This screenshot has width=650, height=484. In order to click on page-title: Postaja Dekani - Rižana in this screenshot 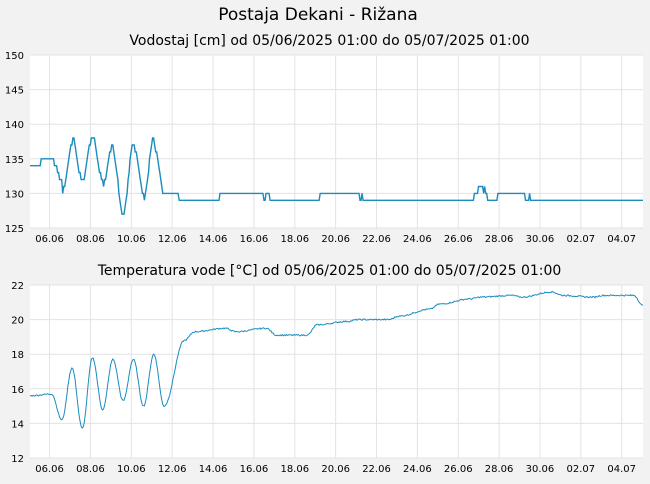, I will do `click(318, 15)`.